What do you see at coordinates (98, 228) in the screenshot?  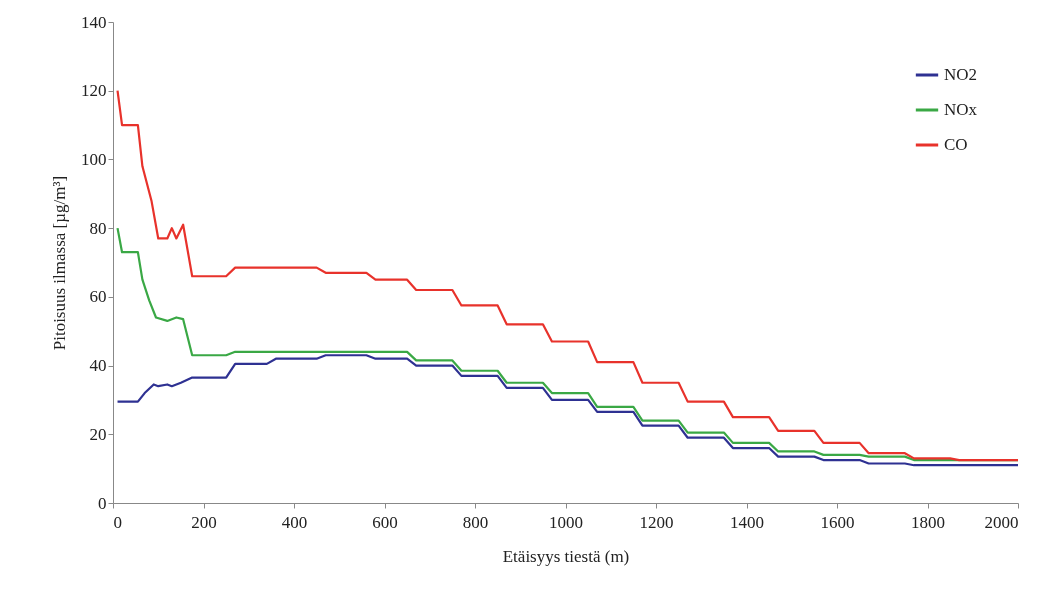 I see `y-tick-label: 80` at bounding box center [98, 228].